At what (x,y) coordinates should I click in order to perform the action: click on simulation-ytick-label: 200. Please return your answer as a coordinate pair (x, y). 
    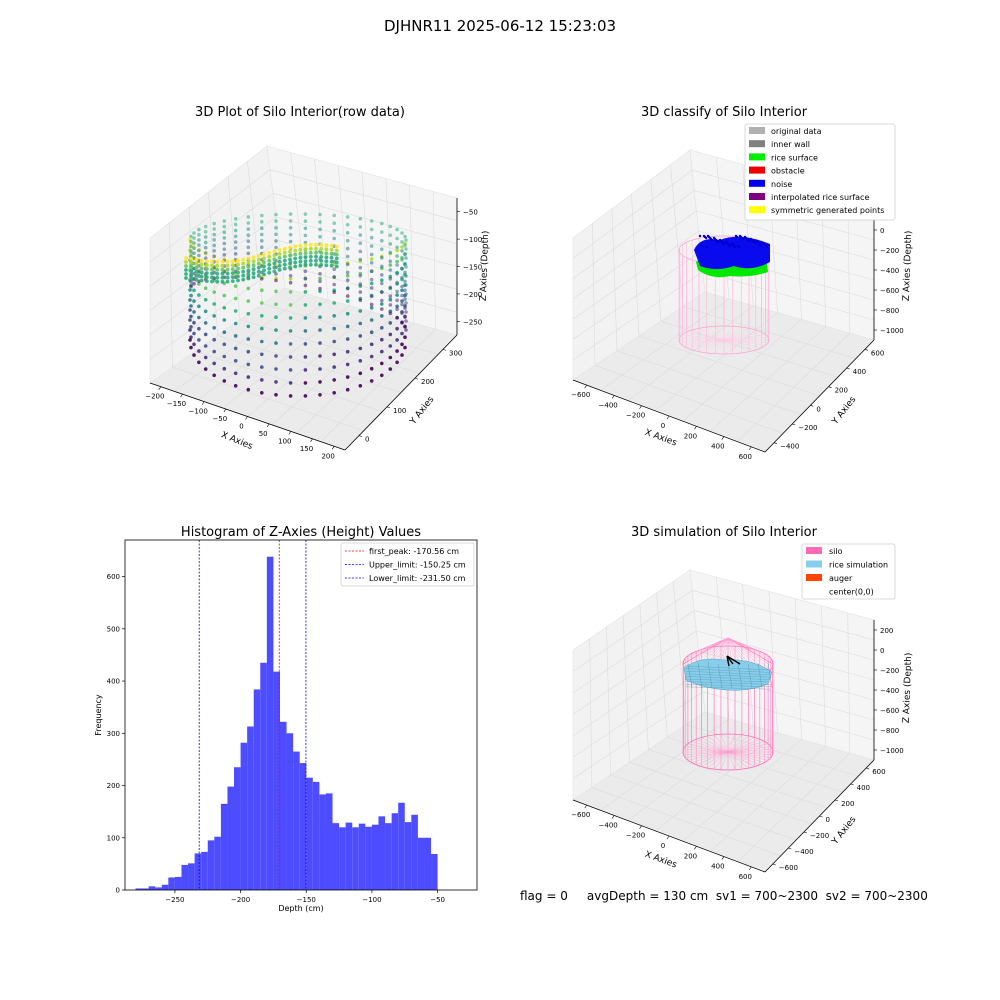
    Looking at the image, I should click on (847, 804).